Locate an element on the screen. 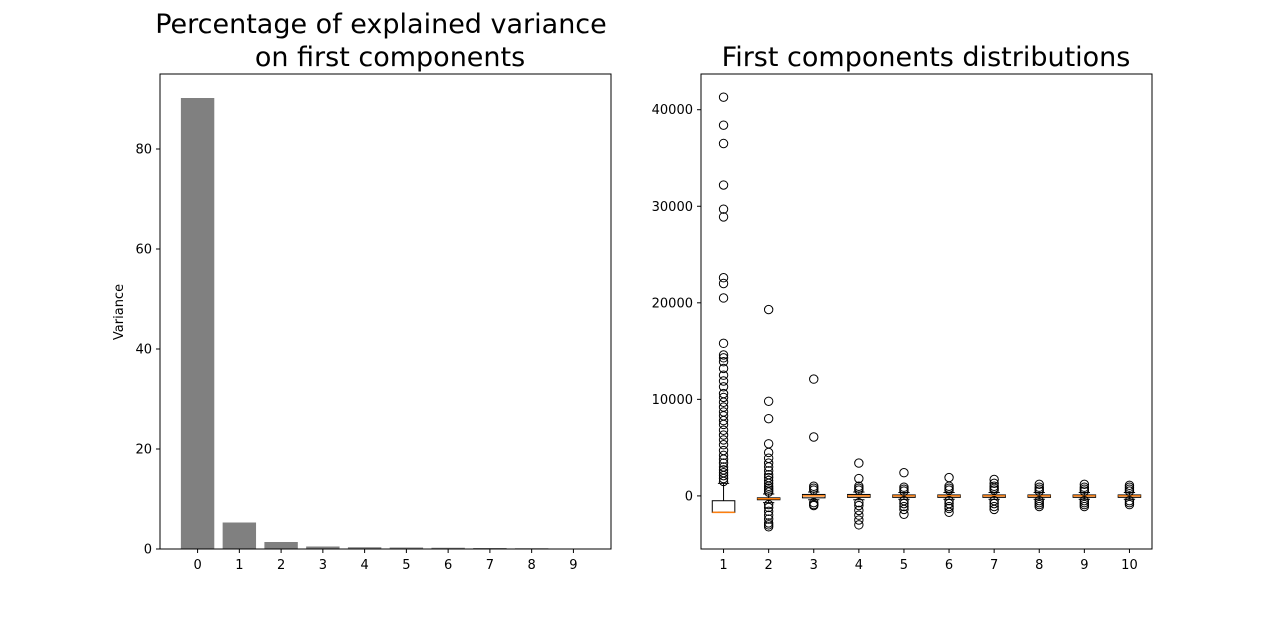  x-tick-label-6: 6 is located at coordinates (448, 565).